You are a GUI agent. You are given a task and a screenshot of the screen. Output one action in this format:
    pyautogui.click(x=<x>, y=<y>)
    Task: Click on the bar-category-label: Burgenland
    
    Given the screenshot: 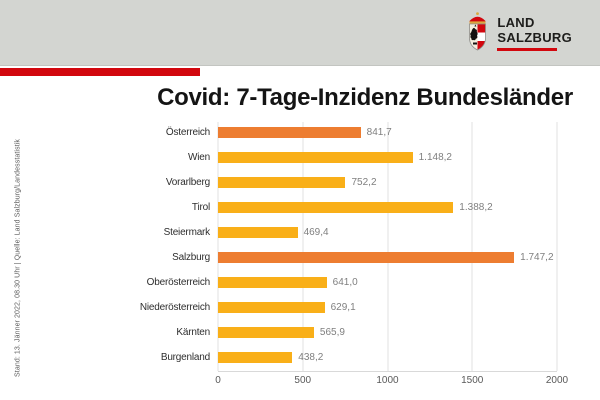 What is the action you would take?
    pyautogui.click(x=185, y=357)
    